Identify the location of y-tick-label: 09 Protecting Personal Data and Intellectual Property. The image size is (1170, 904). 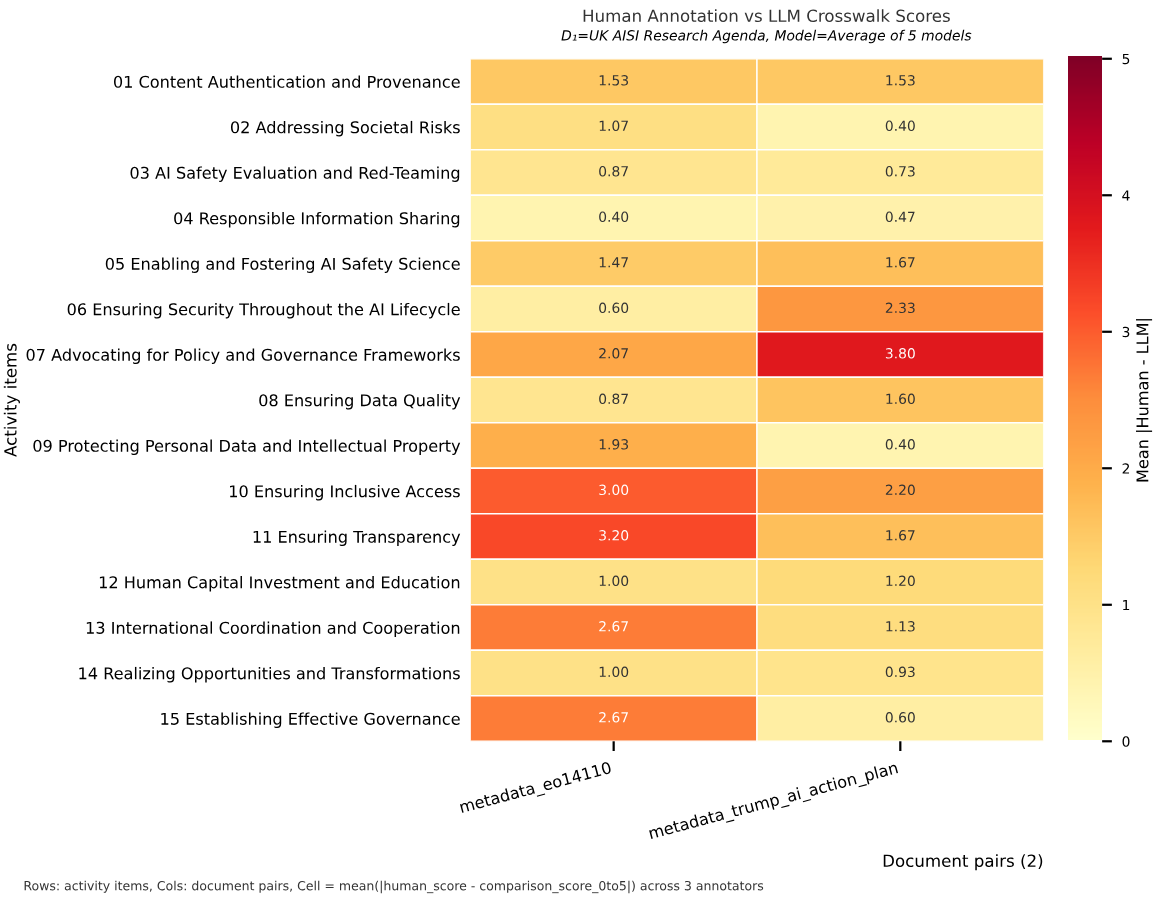
(247, 447).